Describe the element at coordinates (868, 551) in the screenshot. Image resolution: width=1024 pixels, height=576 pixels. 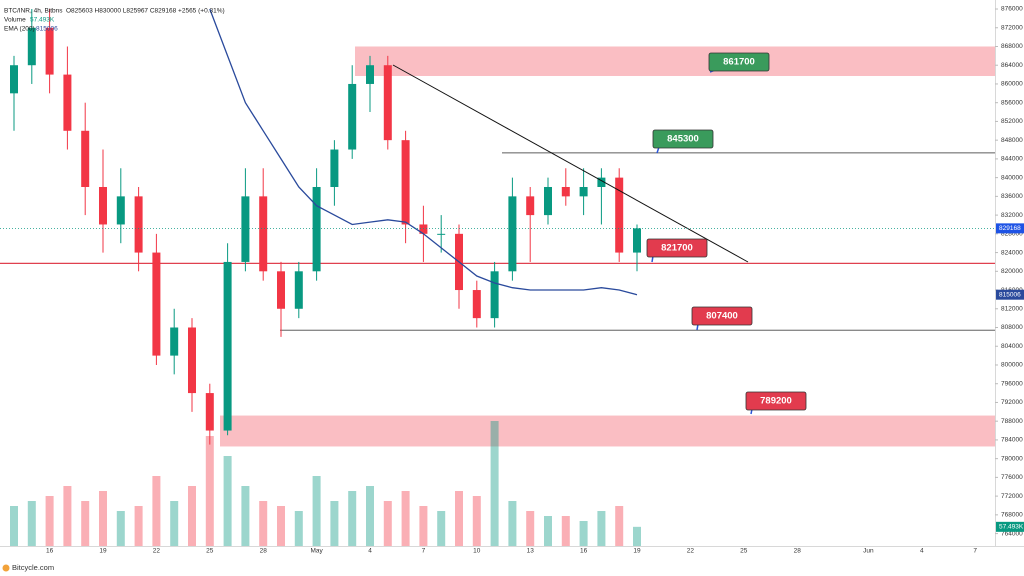
I see `x-tick-label: Jun` at that location.